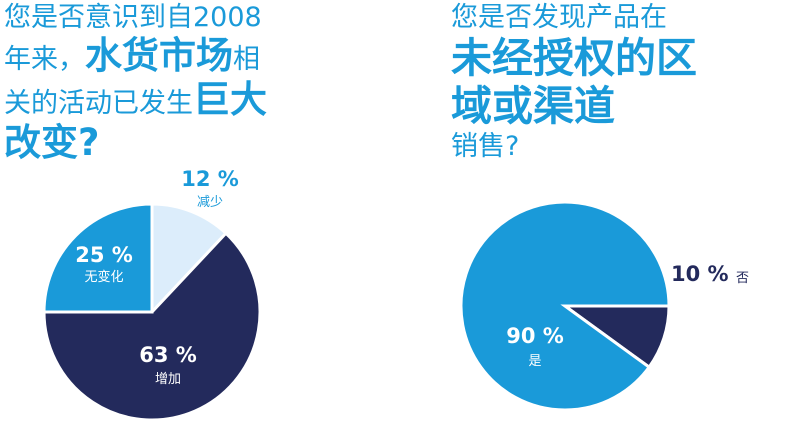 The width and height of the screenshot is (786, 423). I want to click on left-question-line2-normal: 年来，, so click(44, 59).